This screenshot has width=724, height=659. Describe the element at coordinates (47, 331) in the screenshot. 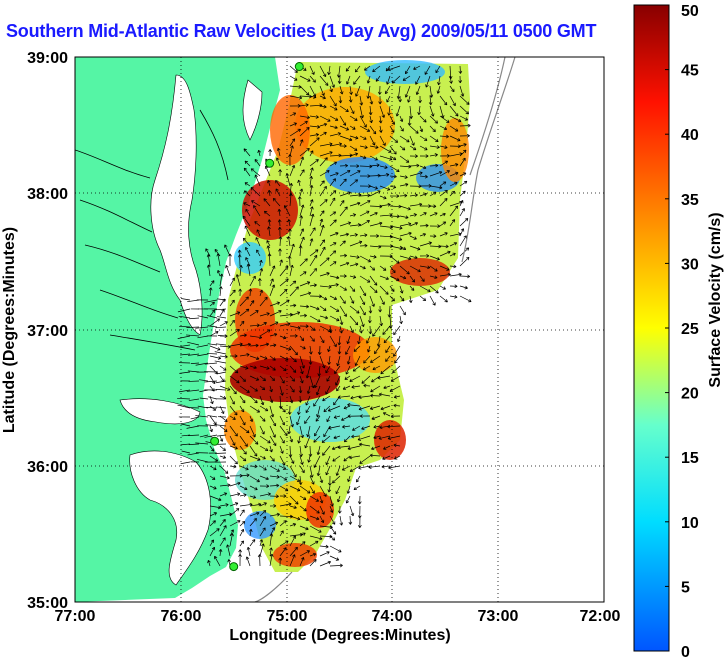

I see `lat-tick: 37:00` at that location.